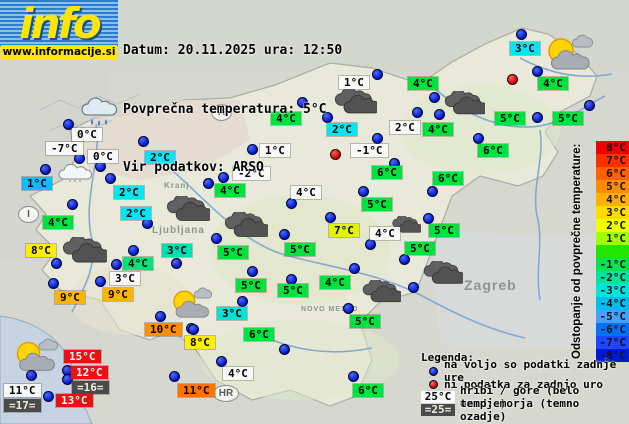 The height and width of the screenshot is (424, 629). Describe the element at coordinates (89, 372) in the screenshot. I see `station-temp-label: 12°C` at that location.